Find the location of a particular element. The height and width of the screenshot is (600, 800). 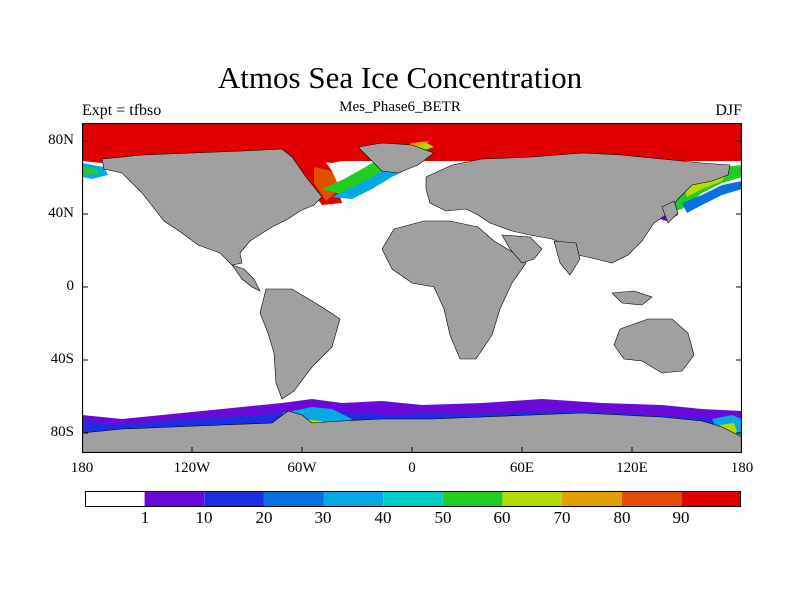

india is located at coordinates (567, 258).